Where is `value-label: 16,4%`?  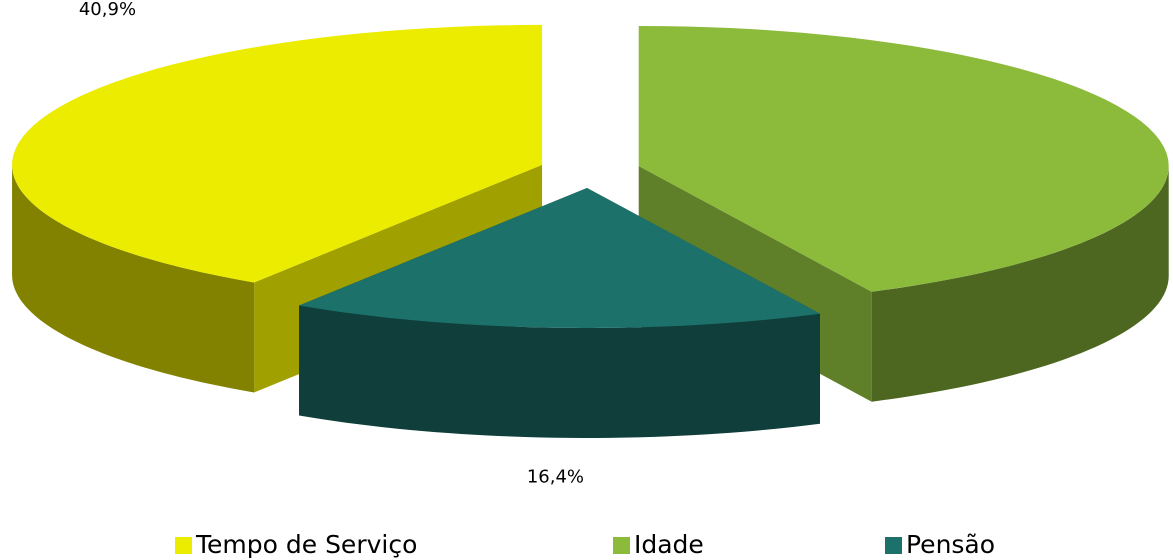
value-label: 16,4% is located at coordinates (555, 477).